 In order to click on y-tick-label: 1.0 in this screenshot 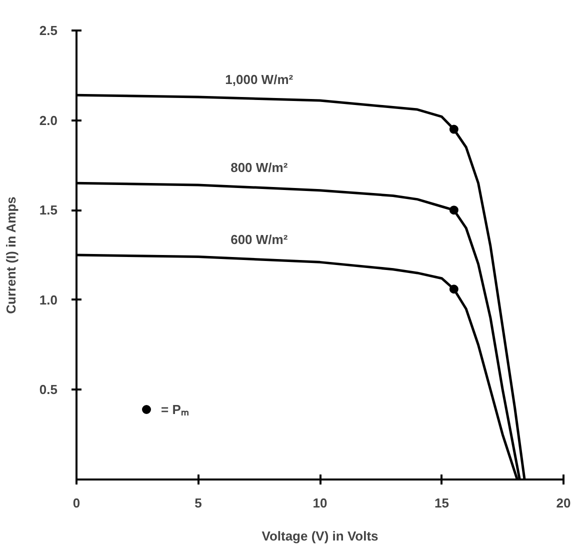, I will do `click(48, 300)`.